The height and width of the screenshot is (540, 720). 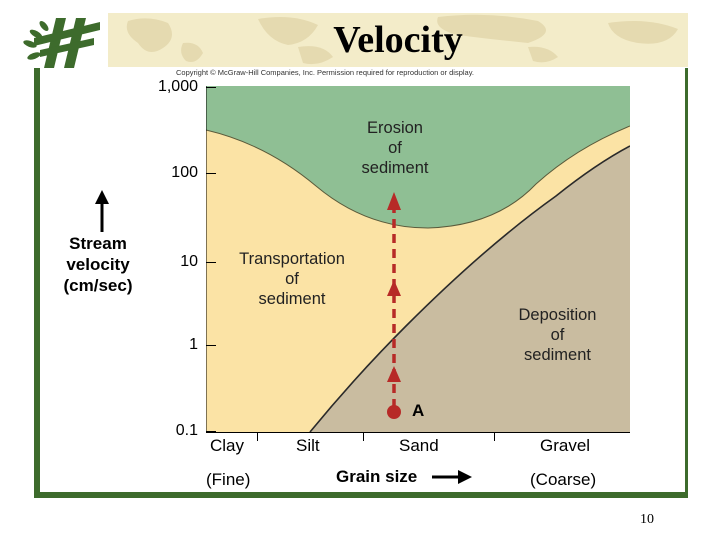 What do you see at coordinates (452, 477) in the screenshot?
I see `right-arrow-icon` at bounding box center [452, 477].